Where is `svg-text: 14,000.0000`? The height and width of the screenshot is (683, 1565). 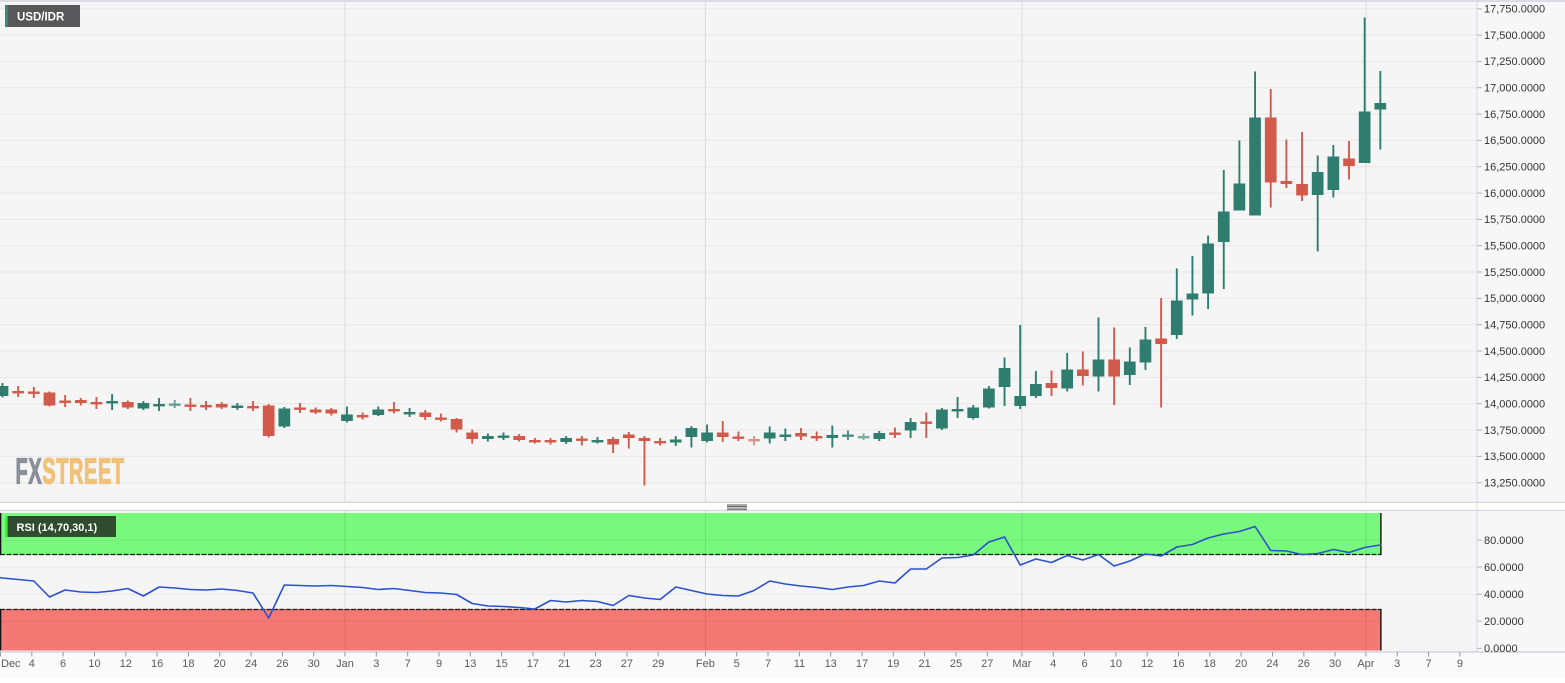
svg-text: 14,000.0000 is located at coordinates (1514, 405).